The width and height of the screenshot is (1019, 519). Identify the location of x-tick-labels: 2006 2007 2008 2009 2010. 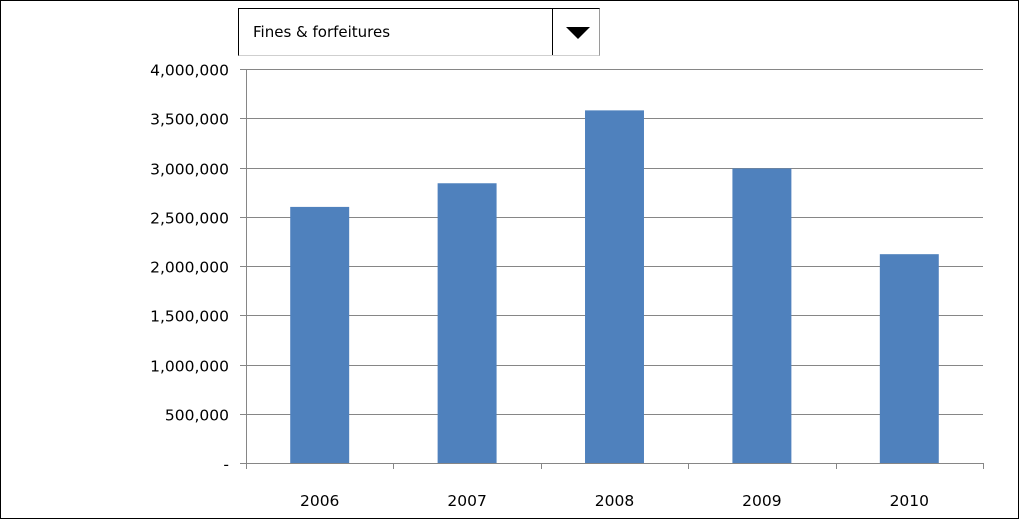
(614, 501).